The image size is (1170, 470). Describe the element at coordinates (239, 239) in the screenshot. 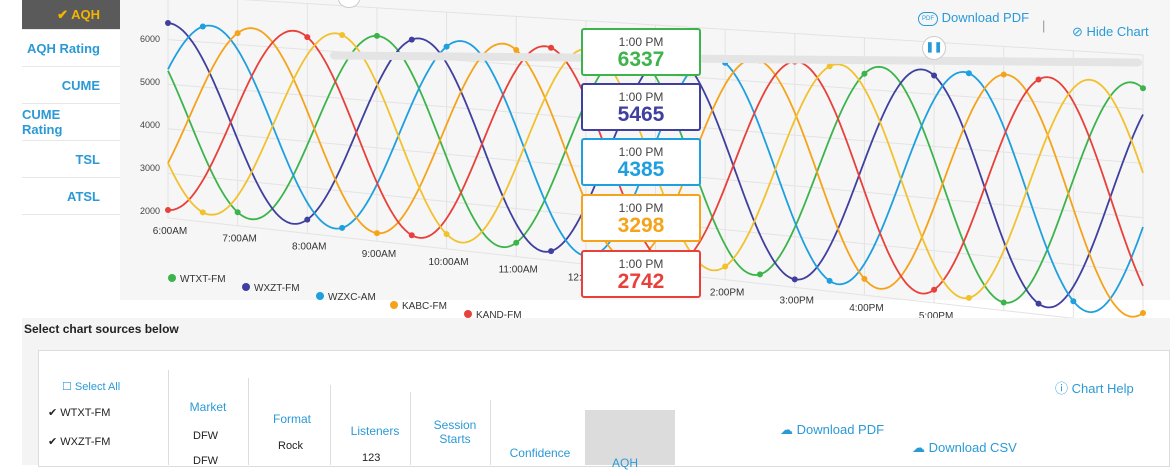

I see `x-tick-label: 7:00AM` at that location.